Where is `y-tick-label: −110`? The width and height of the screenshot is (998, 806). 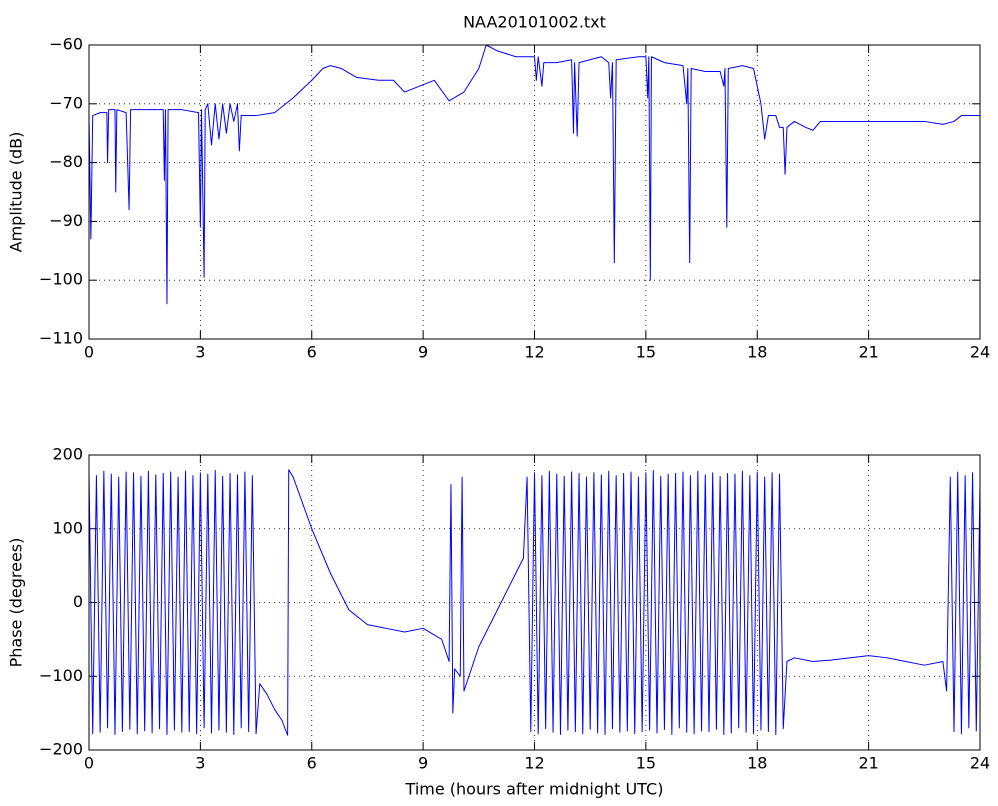
y-tick-label: −110 is located at coordinates (61, 338).